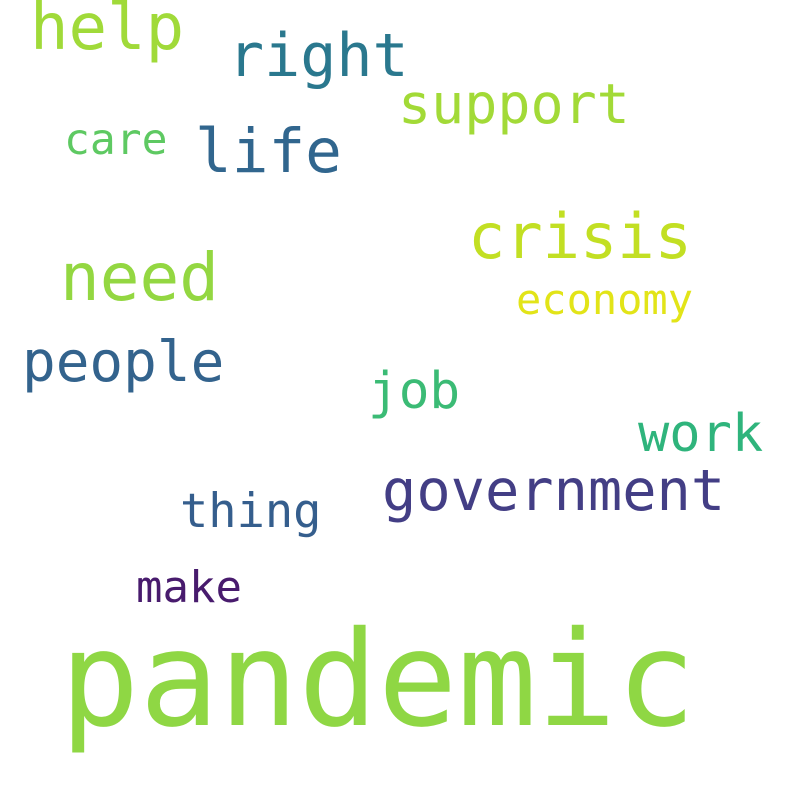  I want to click on word-job: job, so click(414, 391).